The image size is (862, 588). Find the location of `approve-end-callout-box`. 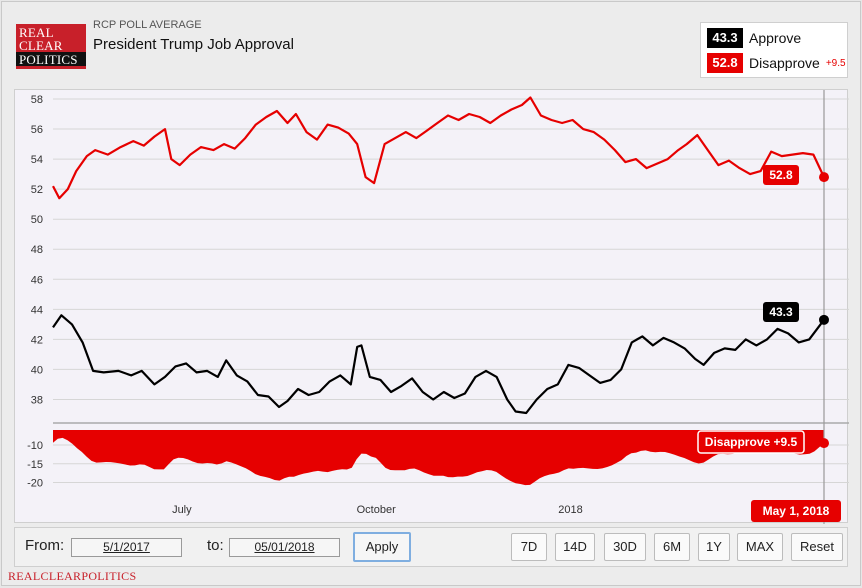

approve-end-callout-box is located at coordinates (781, 312).